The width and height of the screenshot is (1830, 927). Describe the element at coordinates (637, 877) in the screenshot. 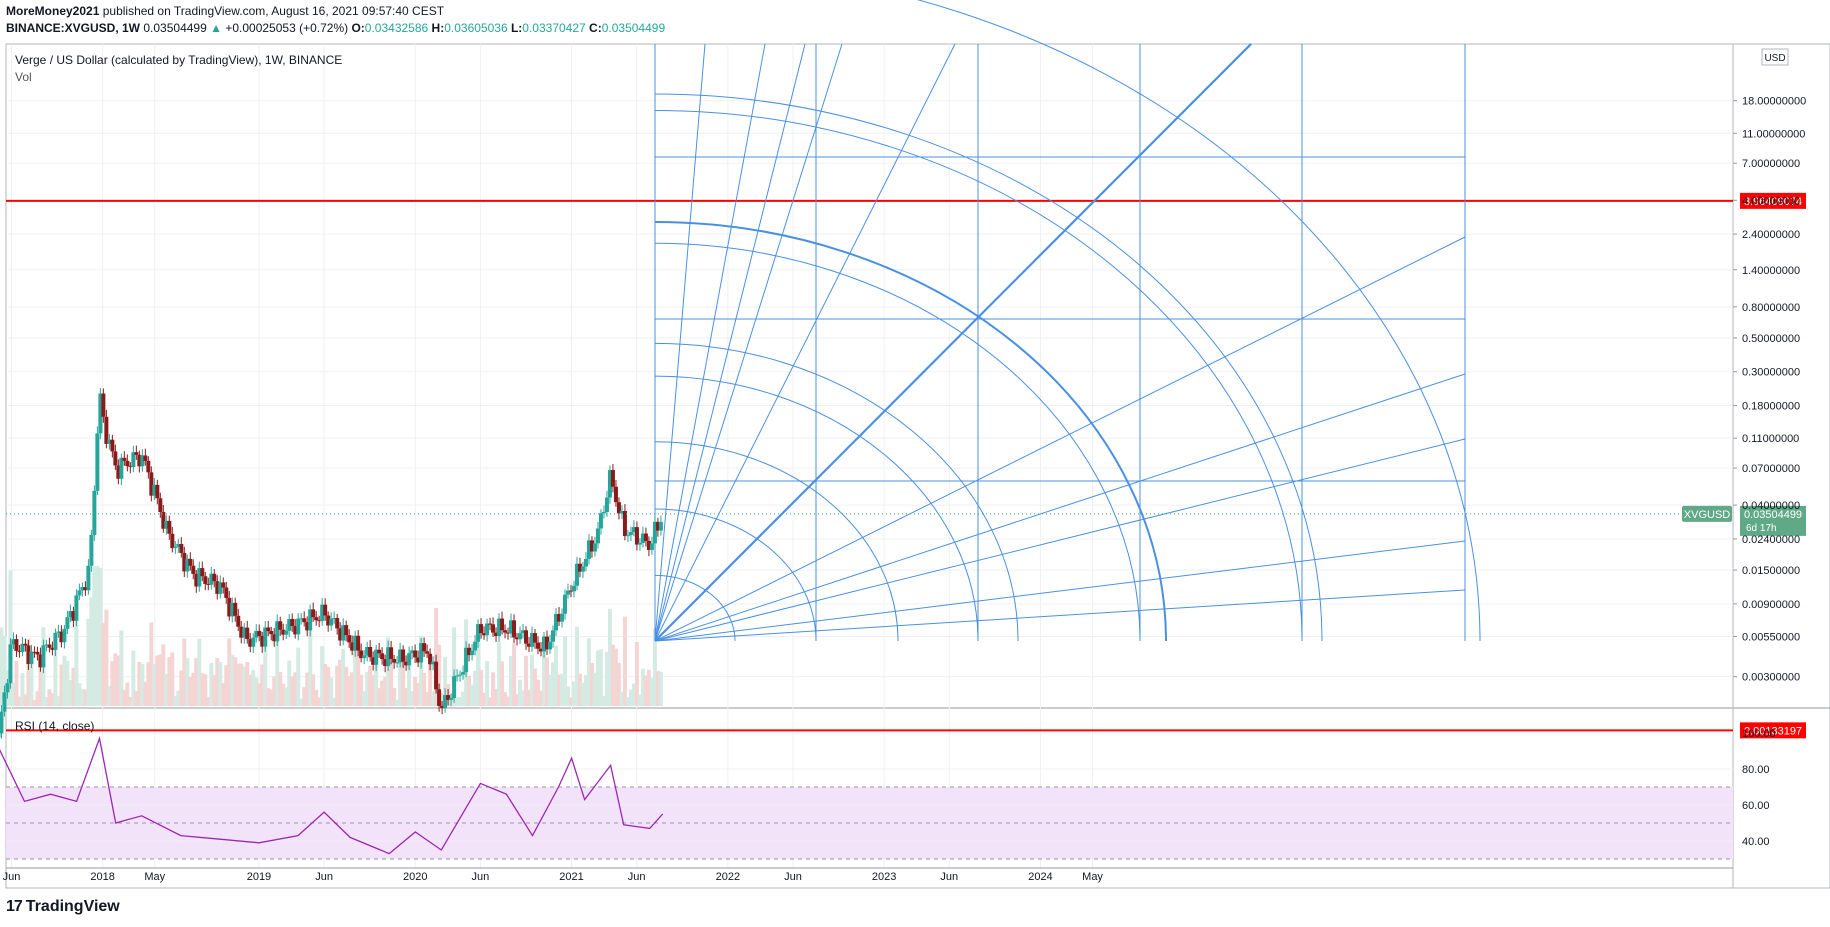

I see `time-tick-label: Jun` at that location.